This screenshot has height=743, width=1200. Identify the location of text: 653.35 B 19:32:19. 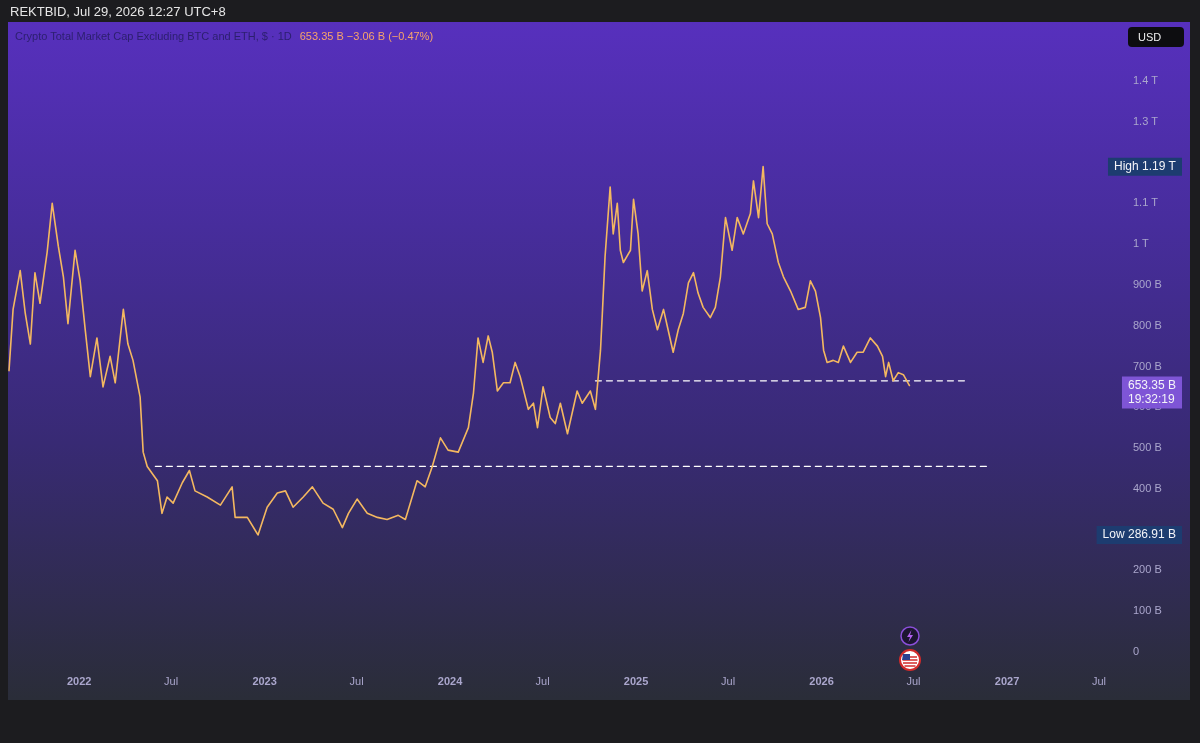
(1152, 391).